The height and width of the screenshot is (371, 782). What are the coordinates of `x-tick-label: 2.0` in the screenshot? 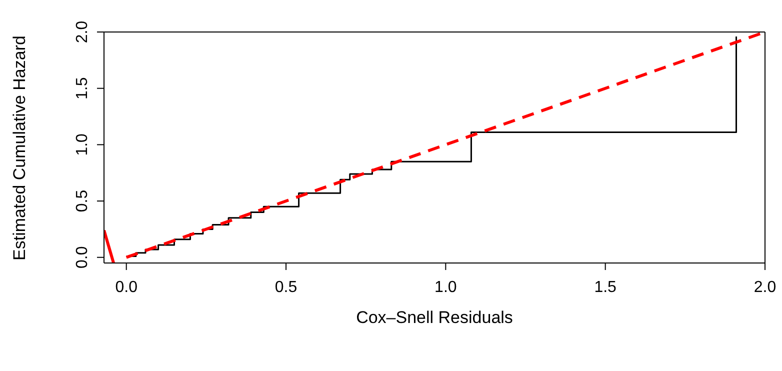 It's located at (765, 287).